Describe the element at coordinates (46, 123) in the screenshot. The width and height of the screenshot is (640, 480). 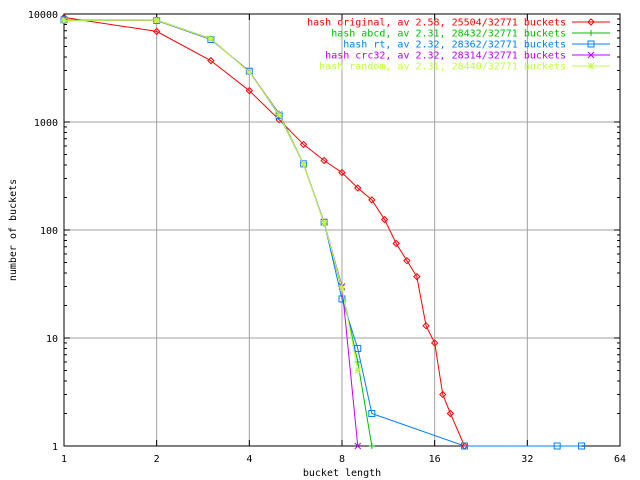
I see `y-tick-label: 1000` at that location.